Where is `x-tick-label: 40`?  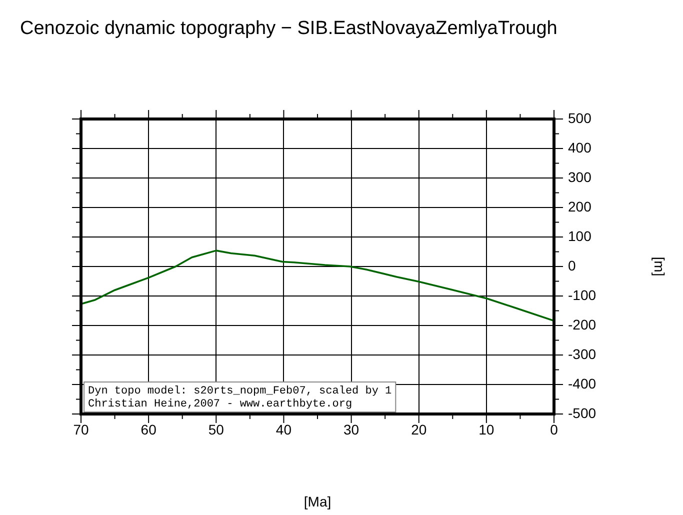
x-tick-label: 40 is located at coordinates (284, 429).